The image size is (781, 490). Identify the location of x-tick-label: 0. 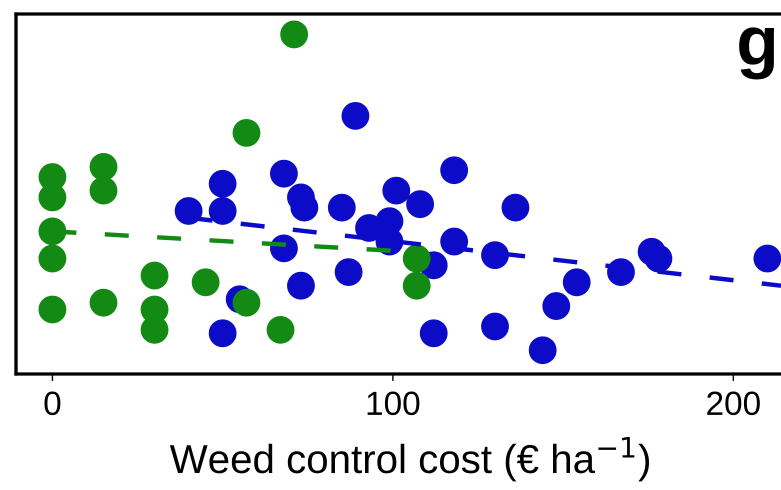
(52, 404).